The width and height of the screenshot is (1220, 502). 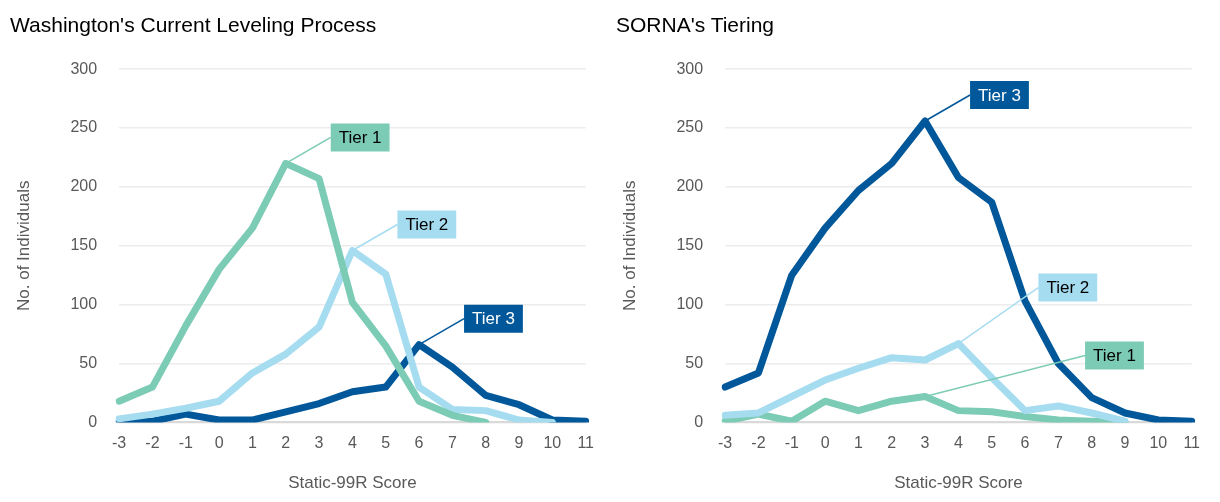 I want to click on chart-title: Washington's Current Leveling Process, so click(x=193, y=25).